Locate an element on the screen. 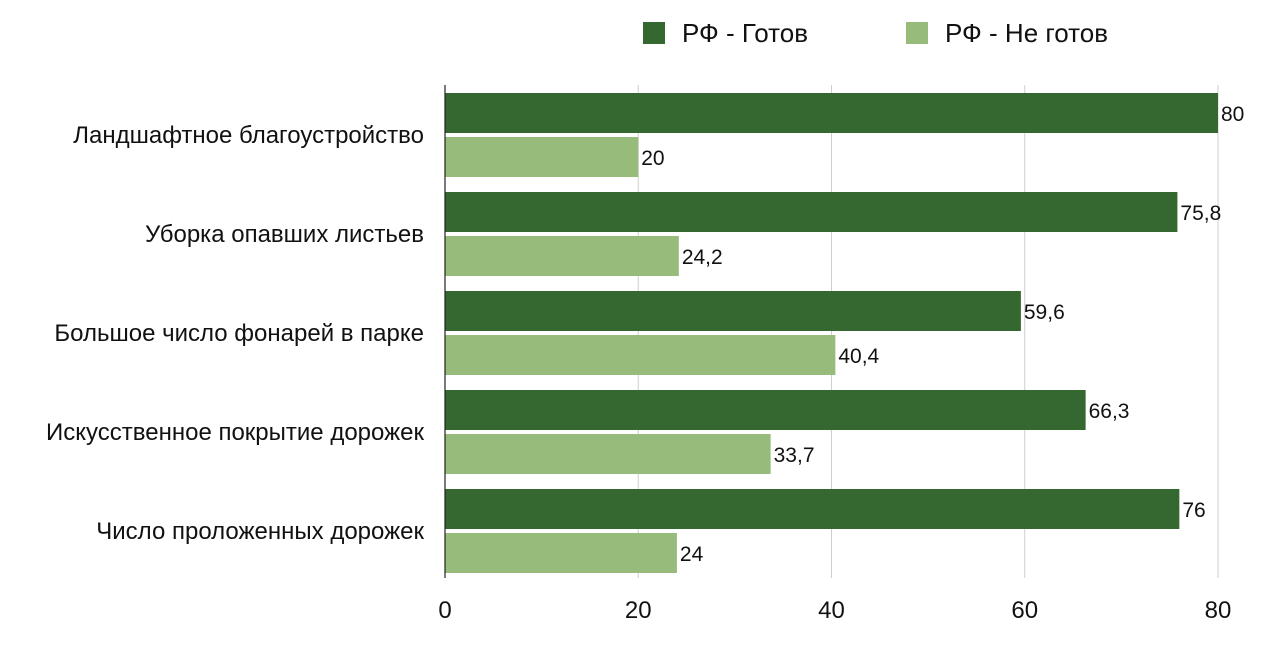 The height and width of the screenshot is (656, 1282). x-tick-label-0: 0 is located at coordinates (444, 610).